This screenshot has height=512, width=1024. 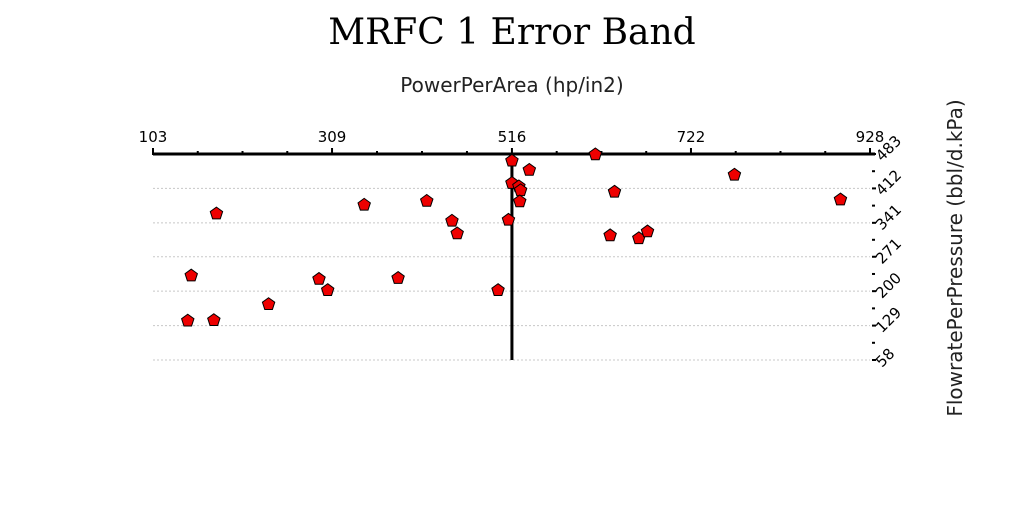 I want to click on x-tick-label: 928, so click(x=870, y=137).